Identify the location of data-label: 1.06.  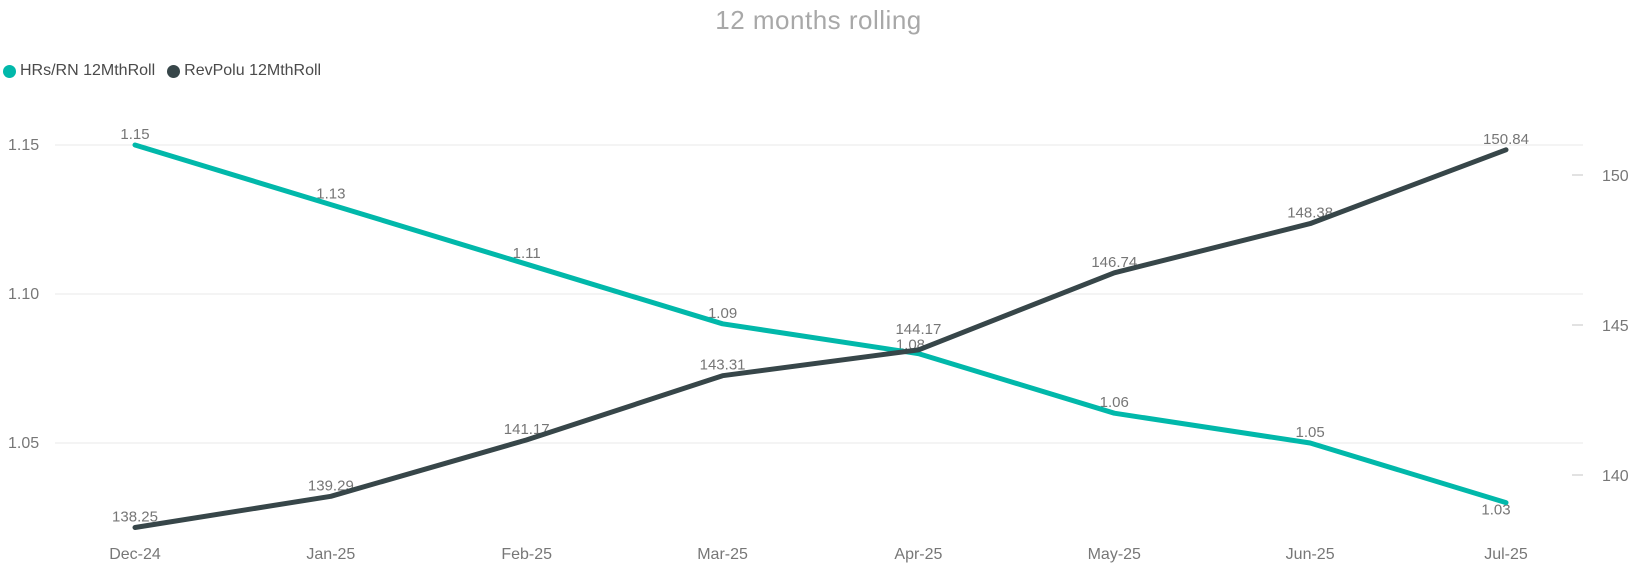
(1114, 402).